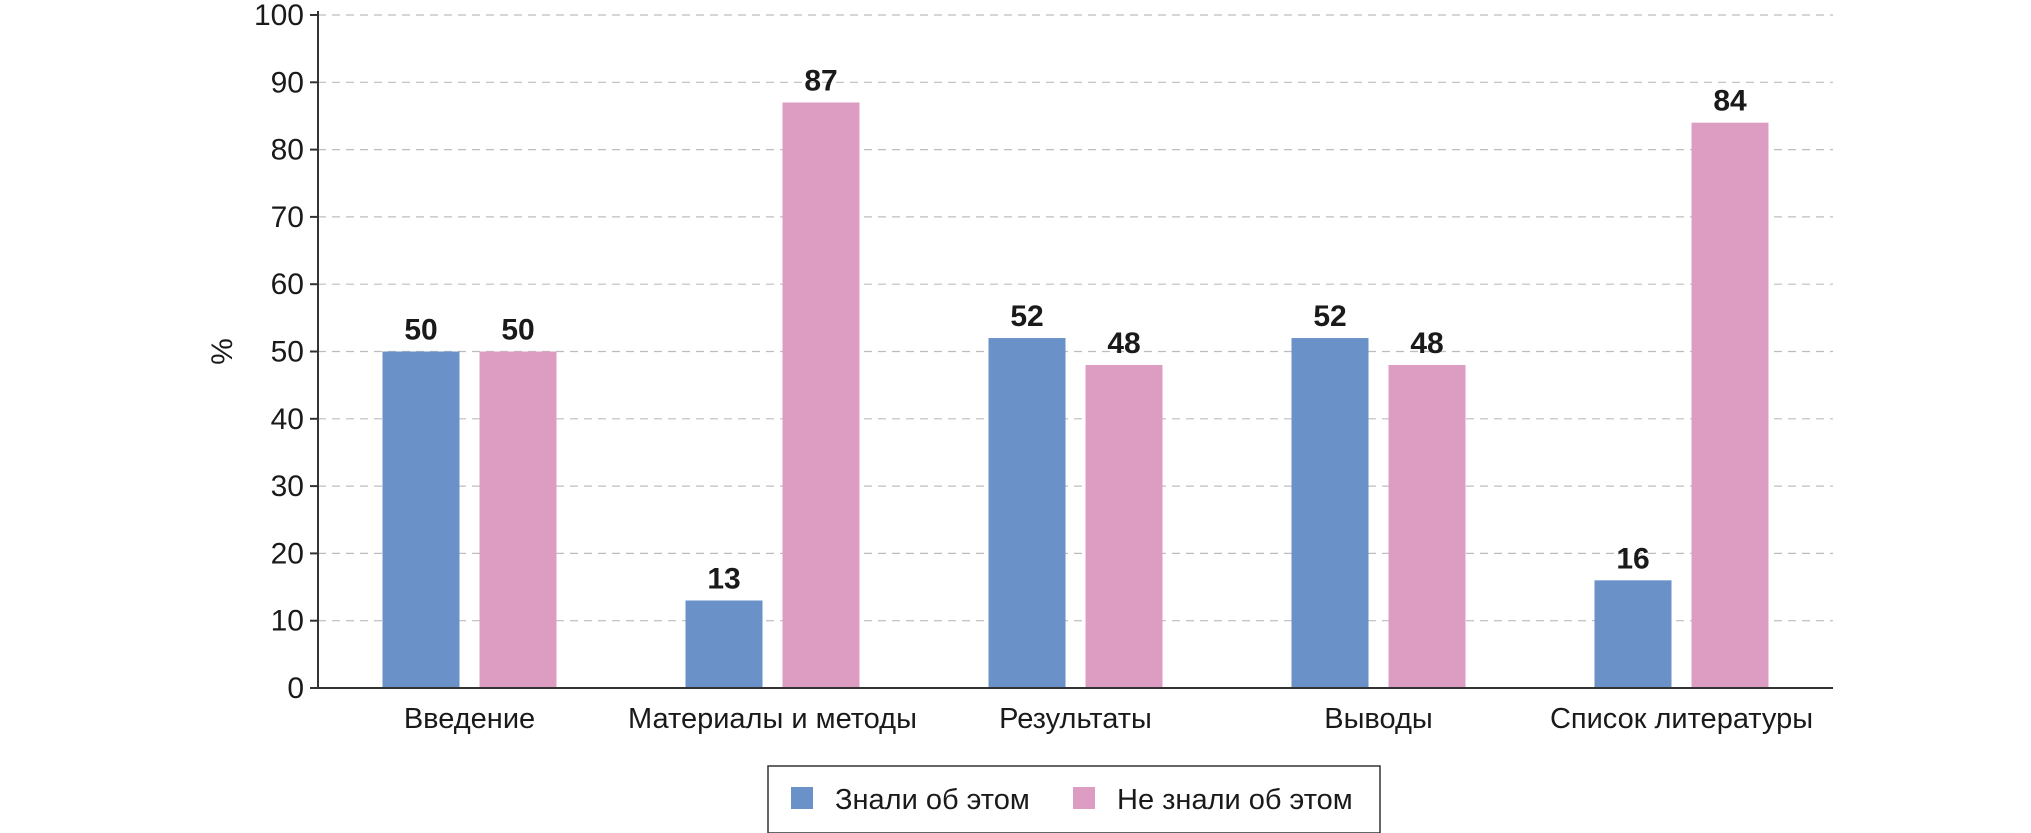 This screenshot has height=833, width=2031. I want to click on y-axis-ticks: 0 10 20 30 40 50 60 70 80 90 100, so click(286, 352).